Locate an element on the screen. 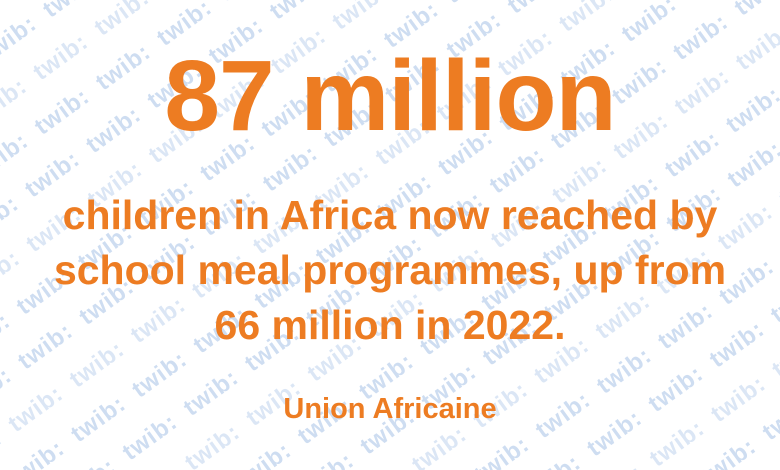 The width and height of the screenshot is (780, 470). headline-statistic: 87 million is located at coordinates (390, 96).